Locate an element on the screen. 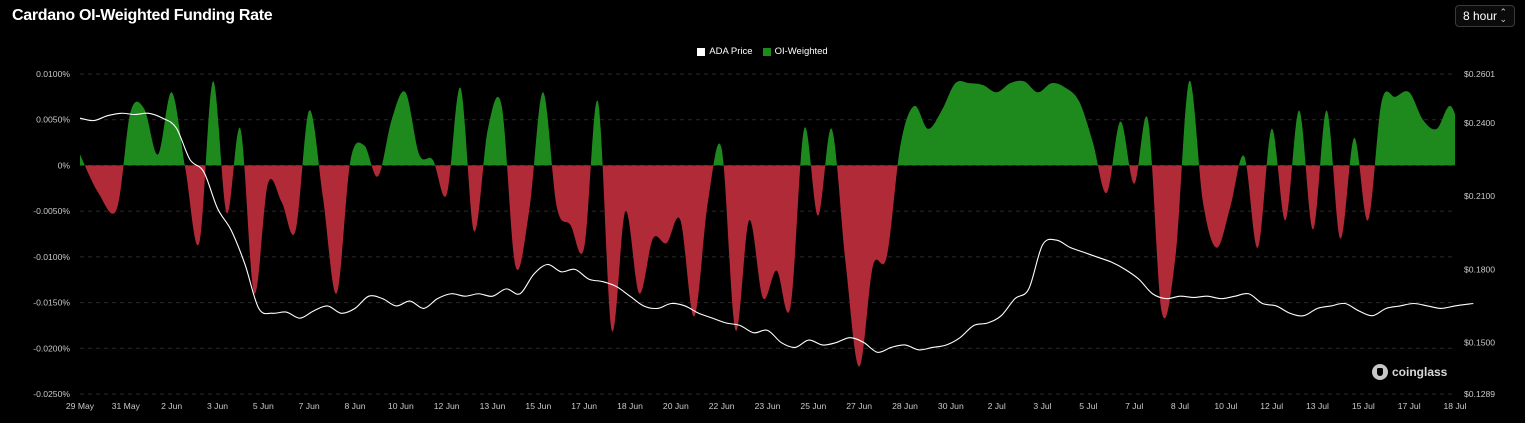 The height and width of the screenshot is (423, 1525). x-tick-label: 12 Jun is located at coordinates (447, 406).